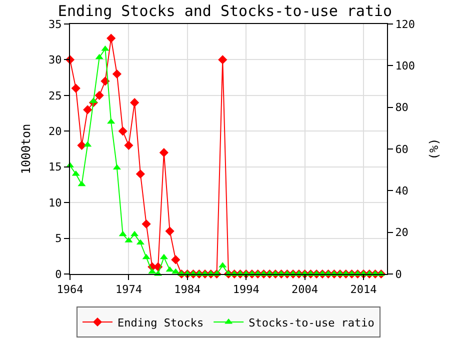  Describe the element at coordinates (401, 149) in the screenshot. I see `y2-tick-label: 60` at that location.